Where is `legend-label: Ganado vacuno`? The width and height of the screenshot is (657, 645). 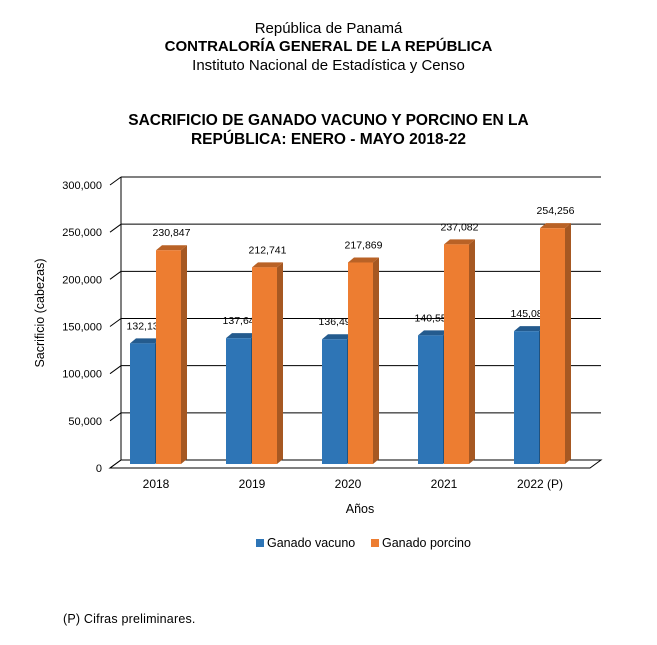 legend-label: Ganado vacuno is located at coordinates (311, 543).